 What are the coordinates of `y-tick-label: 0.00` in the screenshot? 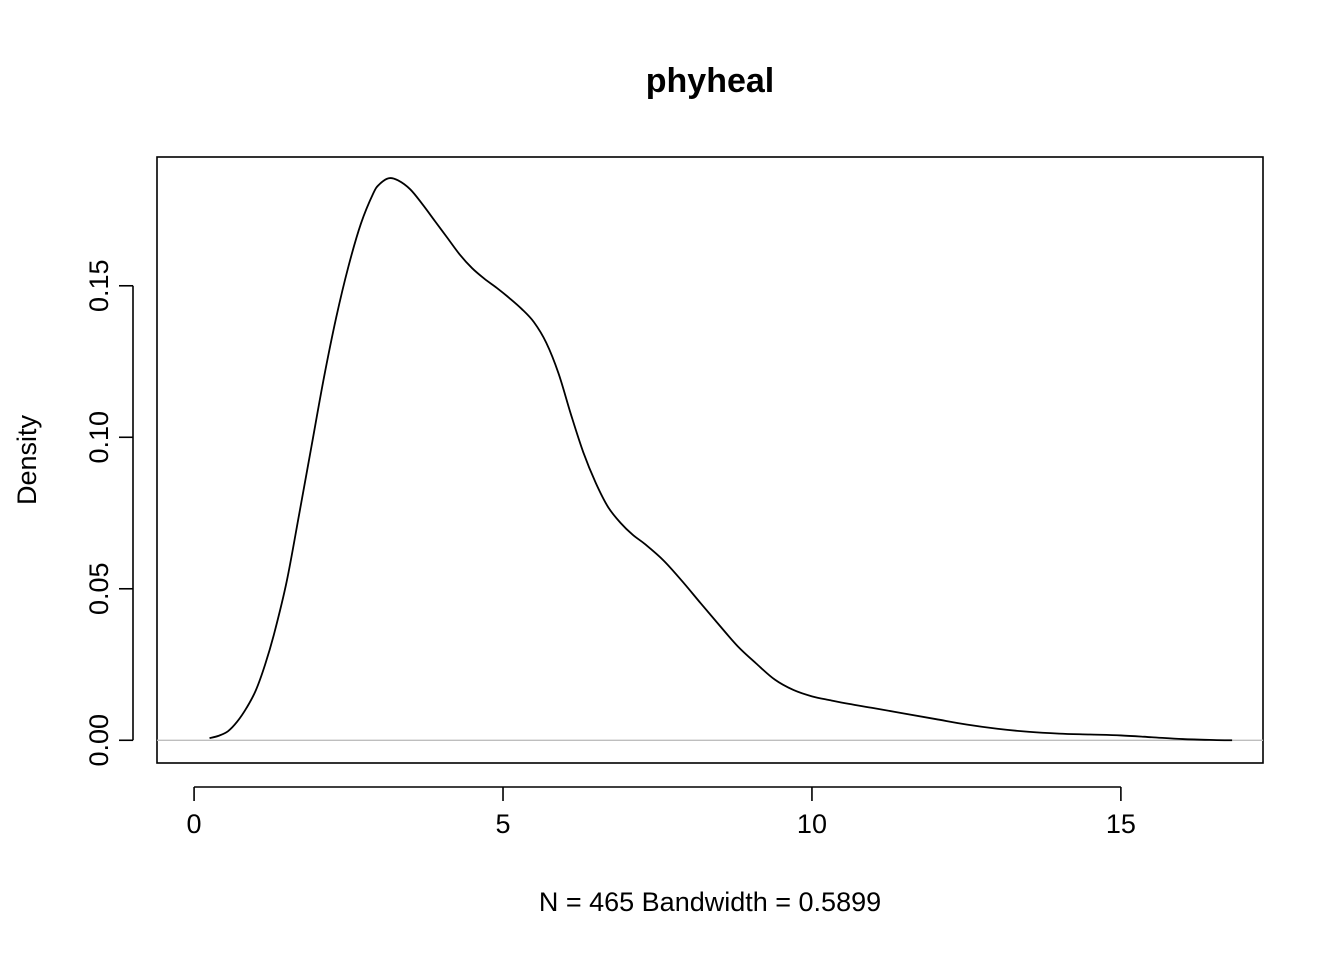 It's located at (99, 740).